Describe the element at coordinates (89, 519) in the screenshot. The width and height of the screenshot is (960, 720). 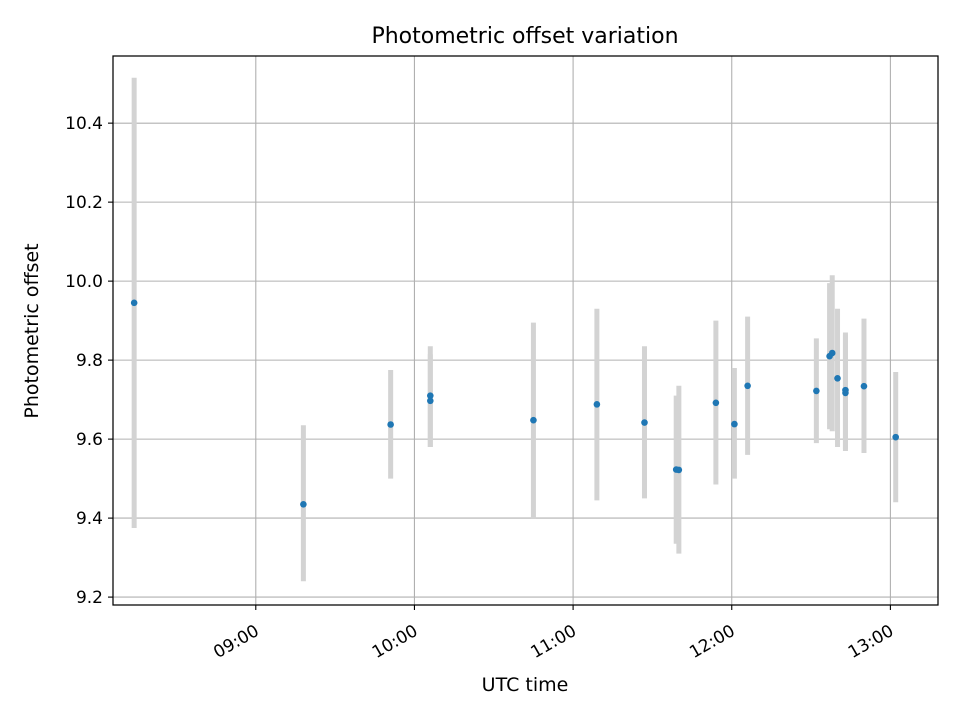
I see `y-tick-label: 9.4` at that location.